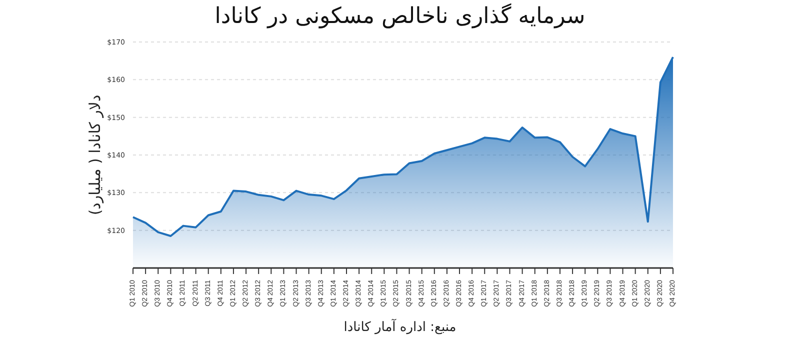 The width and height of the screenshot is (800, 350). Describe the element at coordinates (95, 155) in the screenshot. I see `y-axis-title: دلار کانادا ( میلیارد)` at that location.